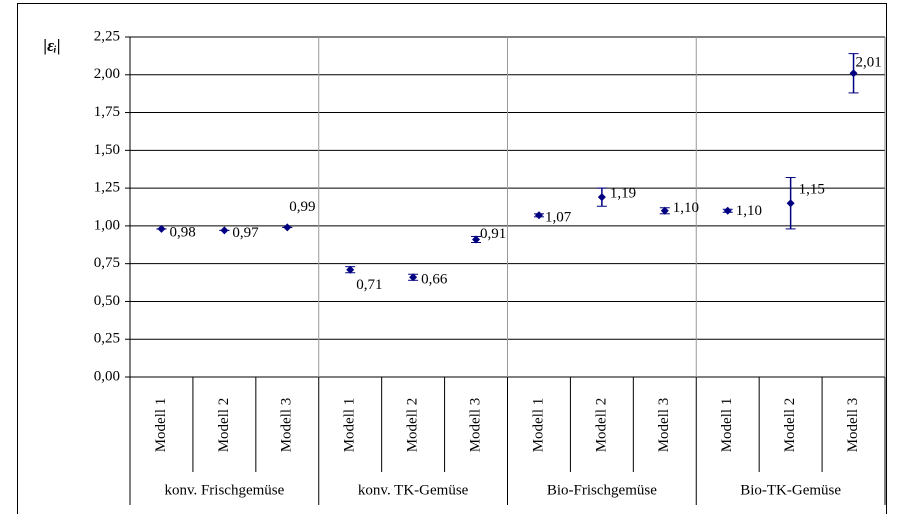 The height and width of the screenshot is (519, 897). I want to click on value-label: 0,99, so click(302, 207).